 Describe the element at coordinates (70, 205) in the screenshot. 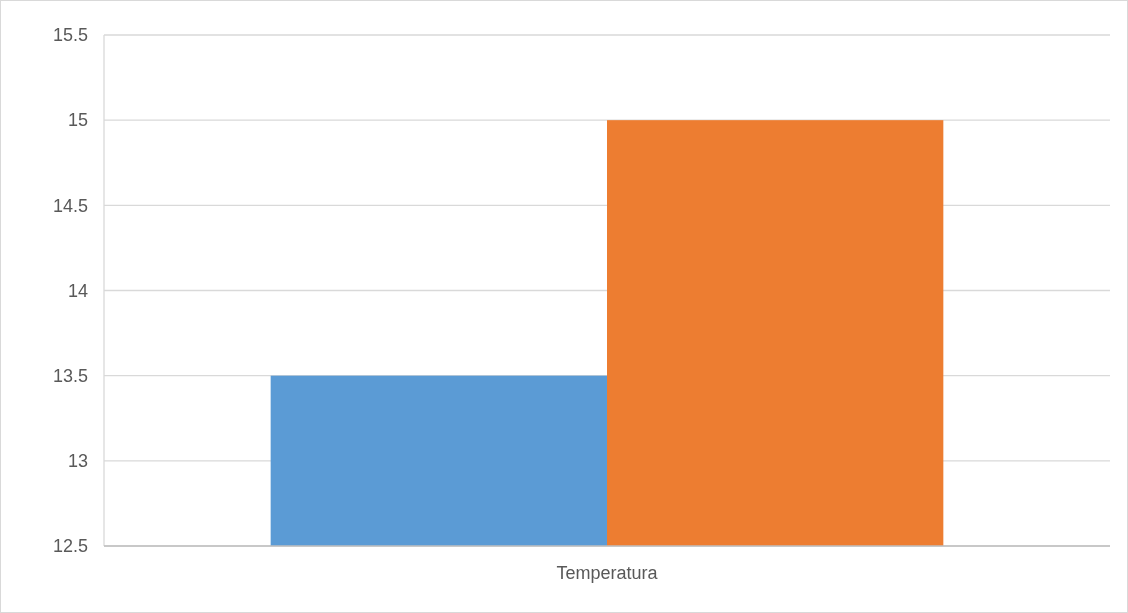

I see `y-tick-label: 14.5` at that location.